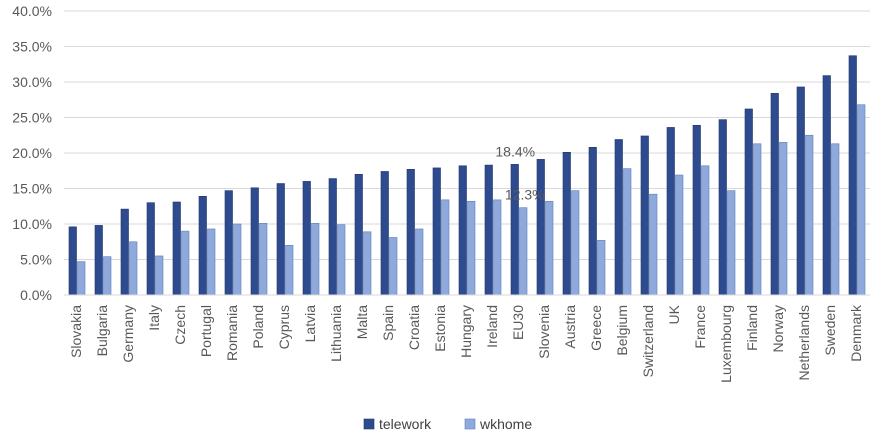 This screenshot has width=873, height=442. Describe the element at coordinates (544, 332) in the screenshot. I see `x-tick-label: Slovenia` at that location.